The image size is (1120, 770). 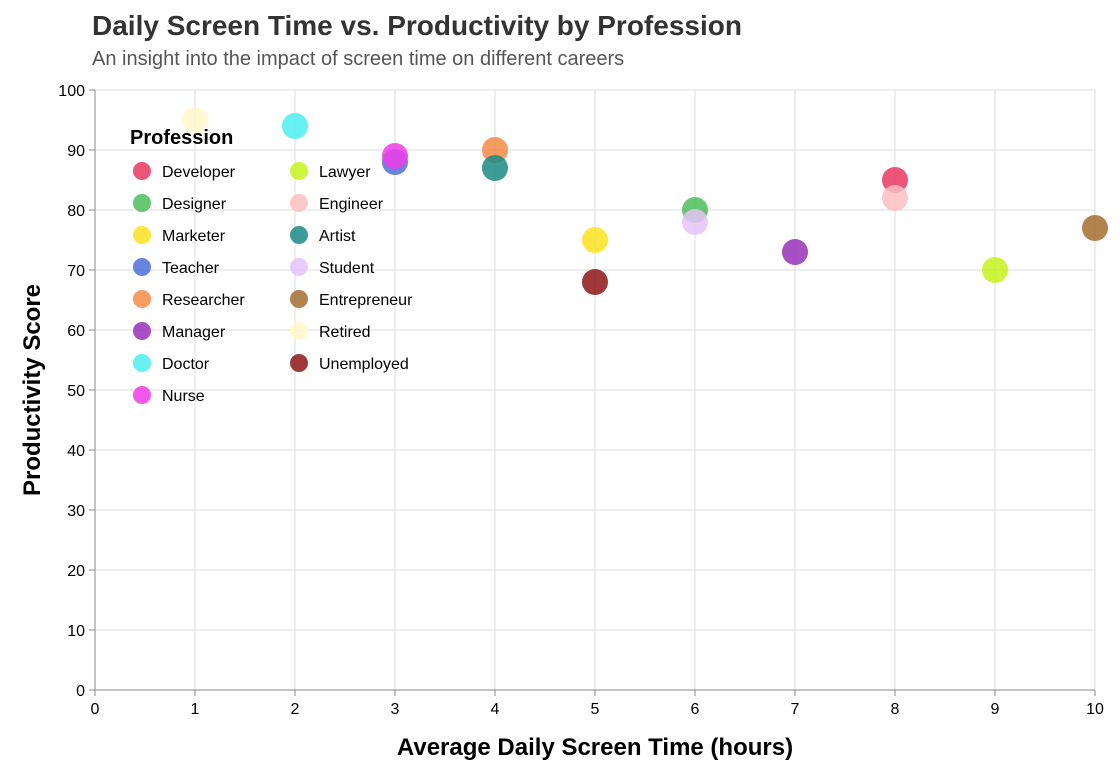 I want to click on legend-item-engineer: Engineer, so click(x=337, y=203).